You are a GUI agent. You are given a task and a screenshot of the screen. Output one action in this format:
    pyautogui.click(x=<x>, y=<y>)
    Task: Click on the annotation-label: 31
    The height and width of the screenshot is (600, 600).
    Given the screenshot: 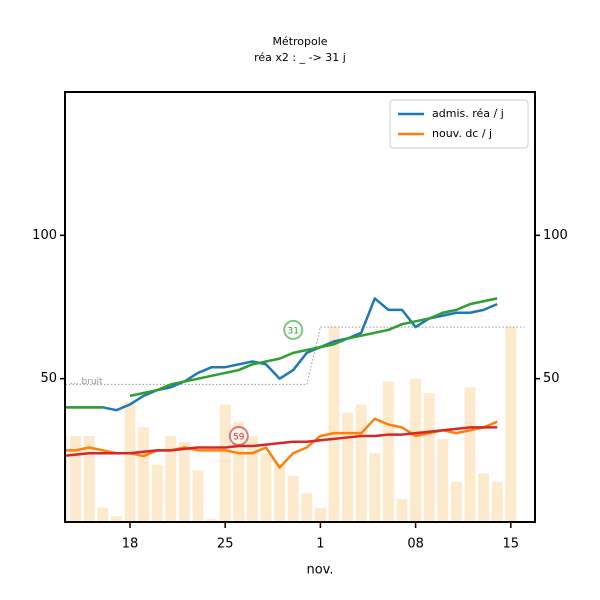 What is the action you would take?
    pyautogui.click(x=292, y=331)
    